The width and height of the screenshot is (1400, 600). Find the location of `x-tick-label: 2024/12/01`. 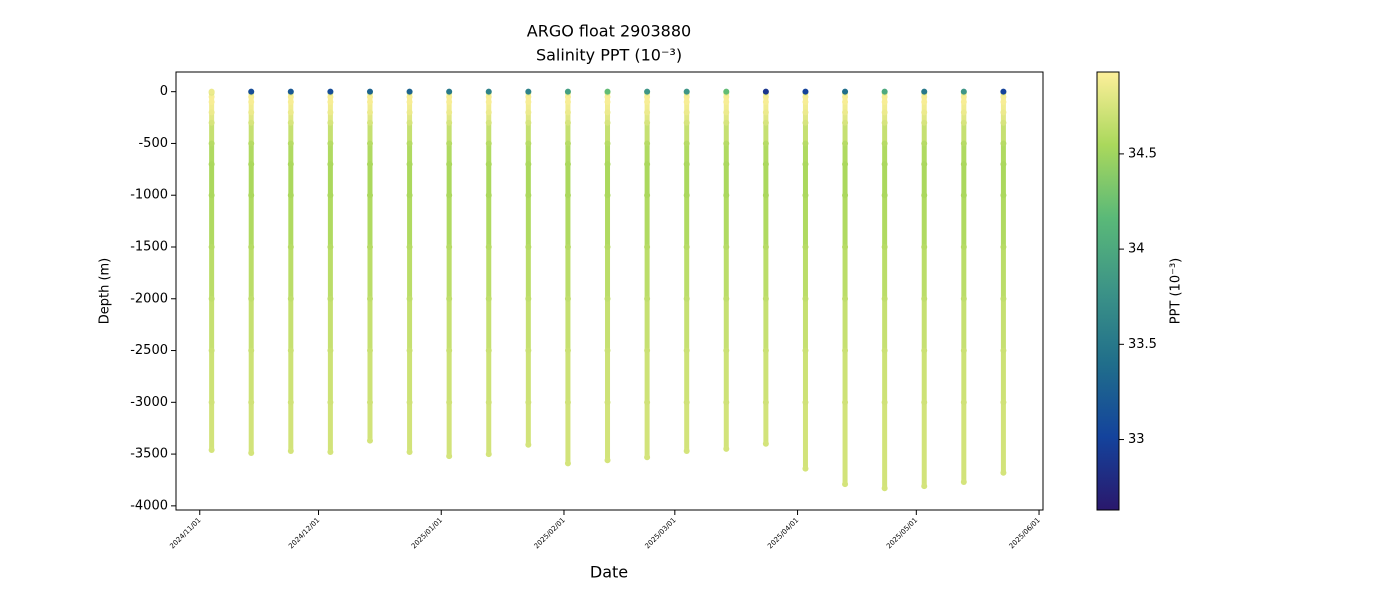

x-tick-label: 2024/12/01 is located at coordinates (304, 533).